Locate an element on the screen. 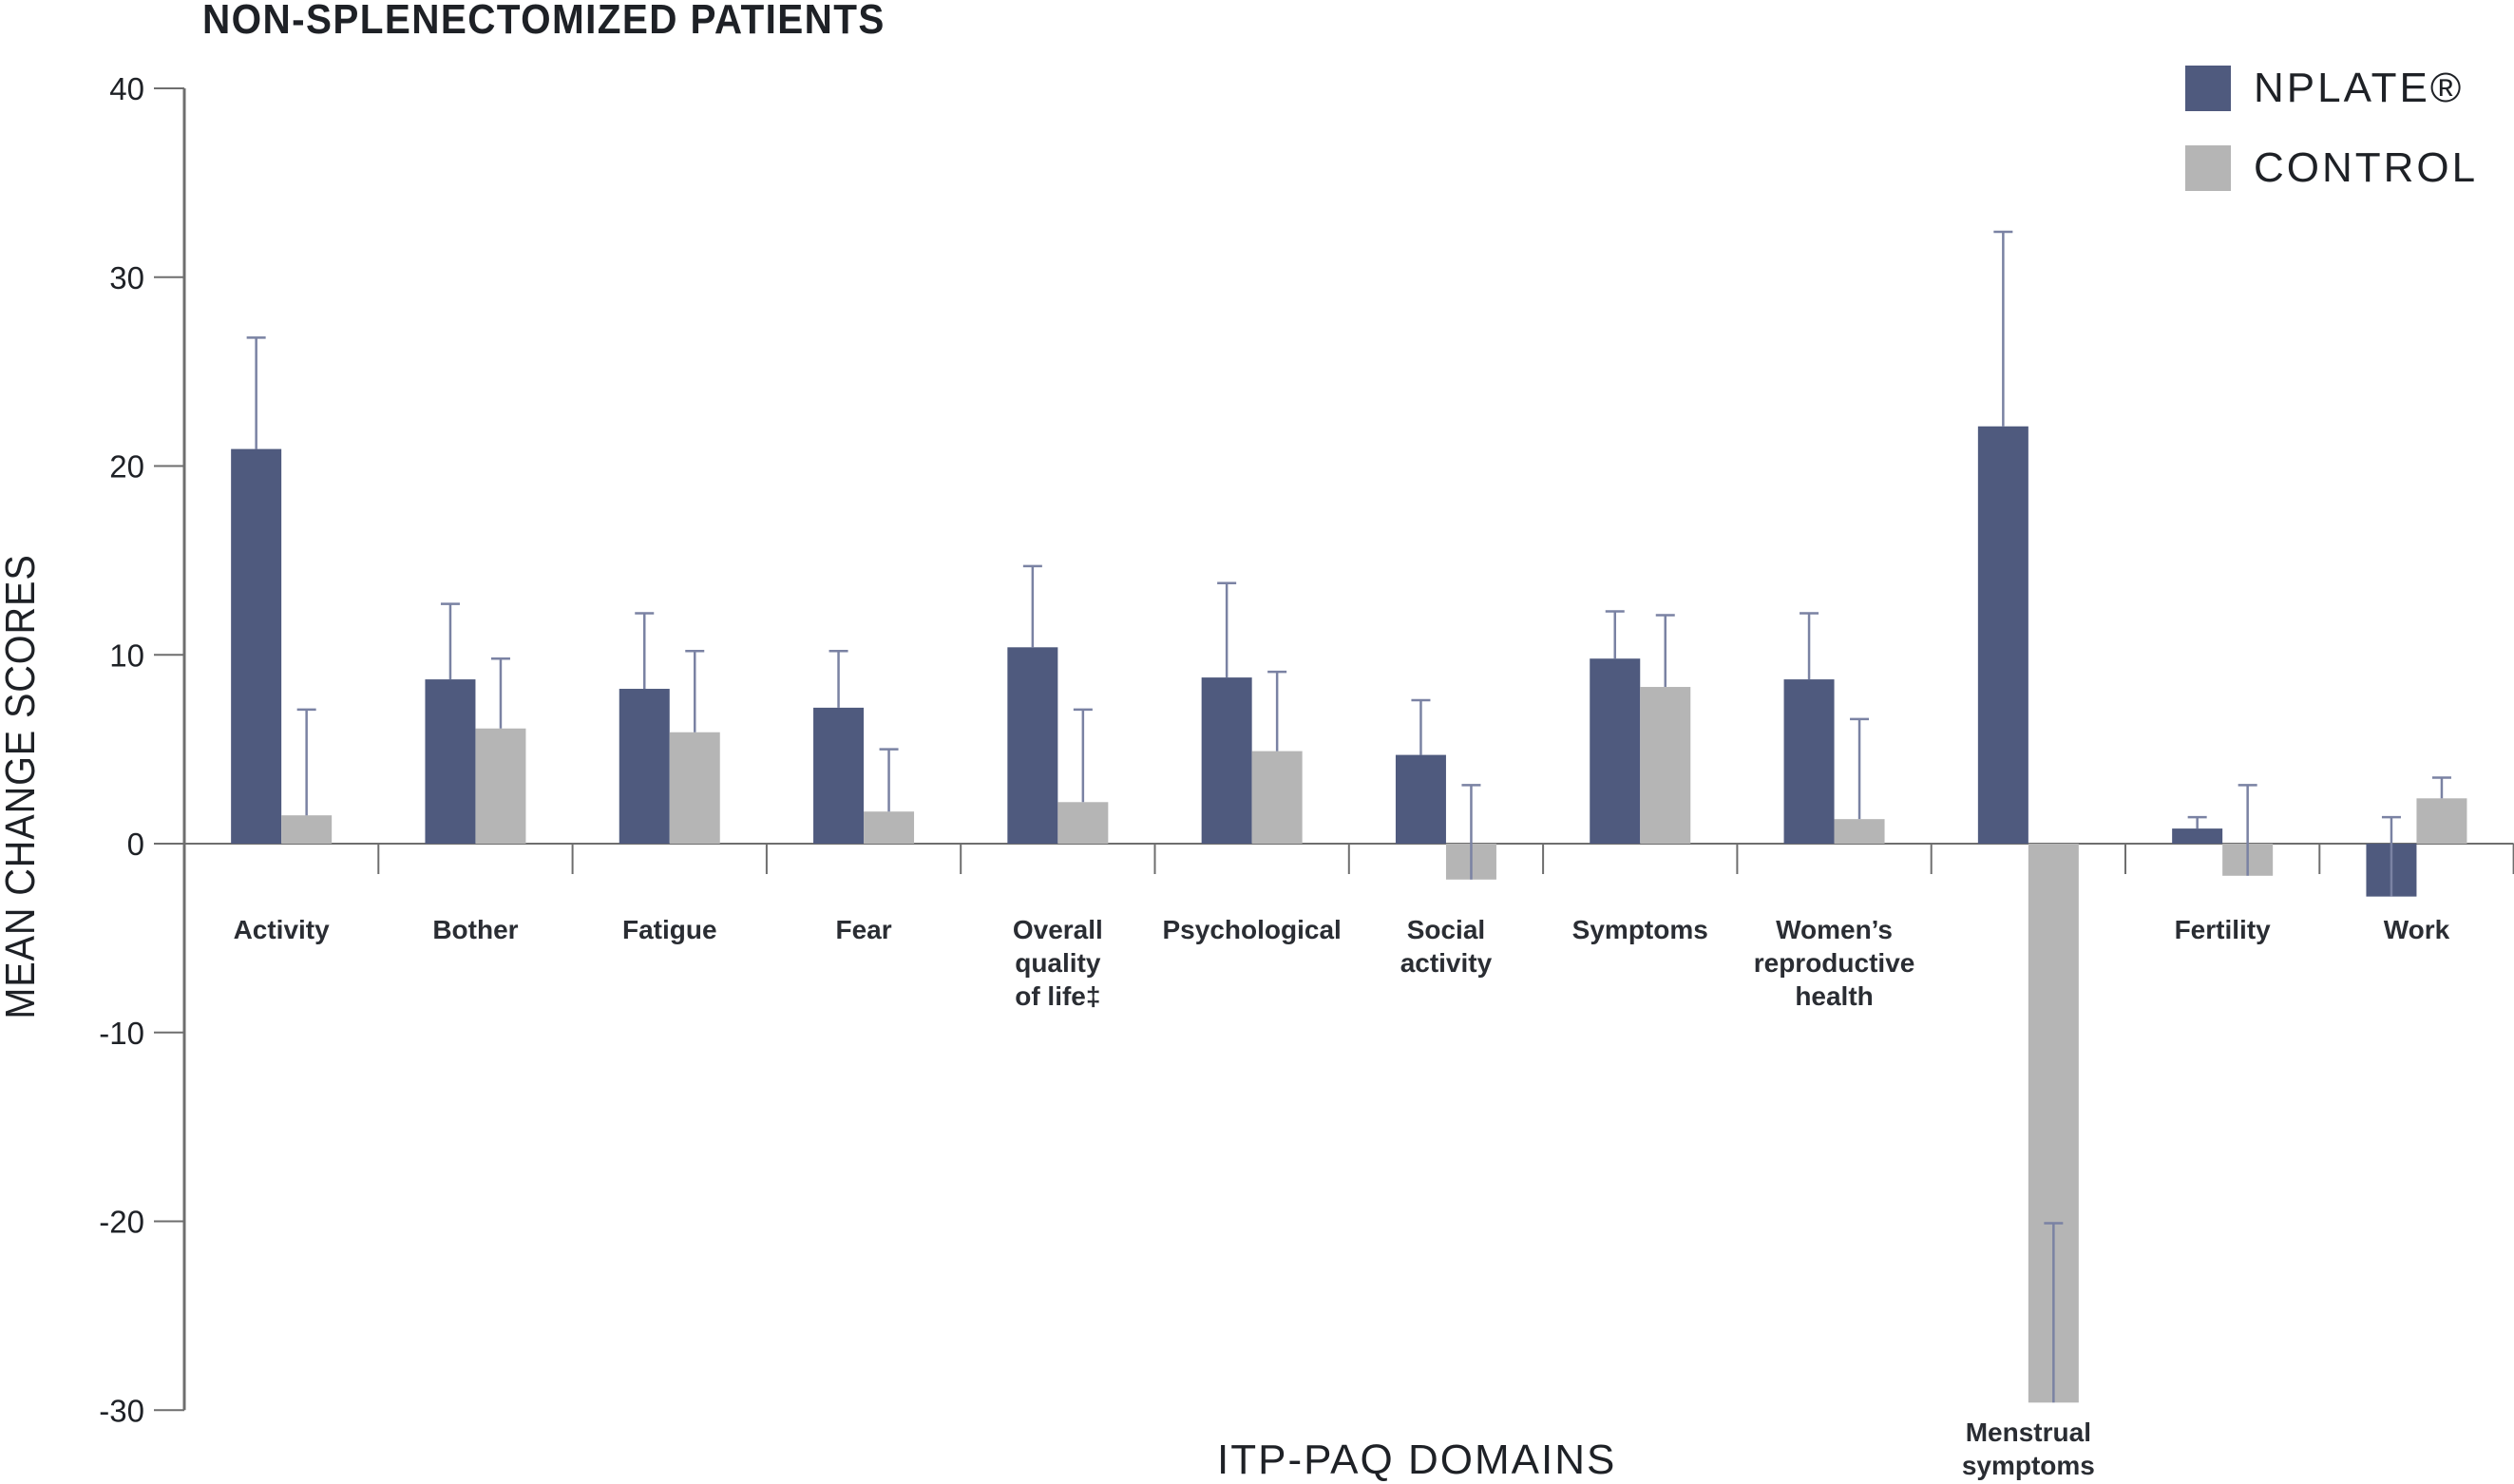 This screenshot has height=1484, width=2514. category-label: Psychological is located at coordinates (1252, 929).